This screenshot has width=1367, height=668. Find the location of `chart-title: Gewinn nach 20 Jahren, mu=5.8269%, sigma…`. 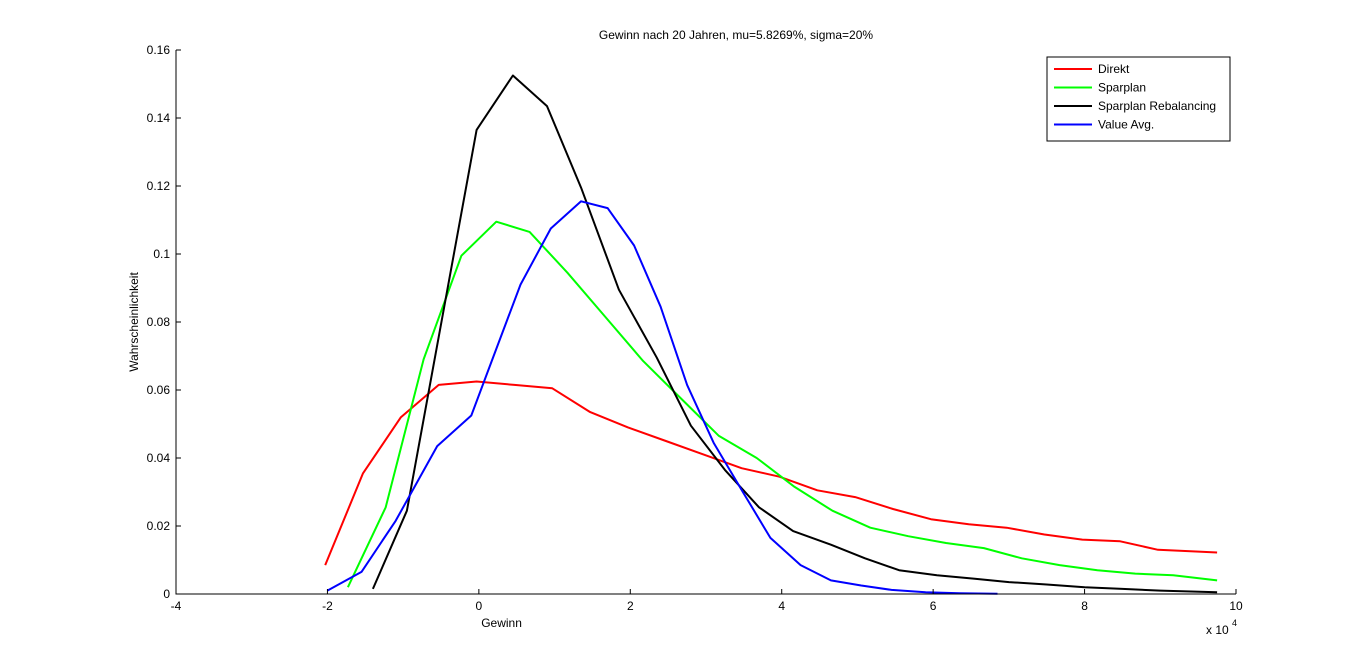

chart-title: Gewinn nach 20 Jahren, mu=5.8269%, sigma… is located at coordinates (736, 35).